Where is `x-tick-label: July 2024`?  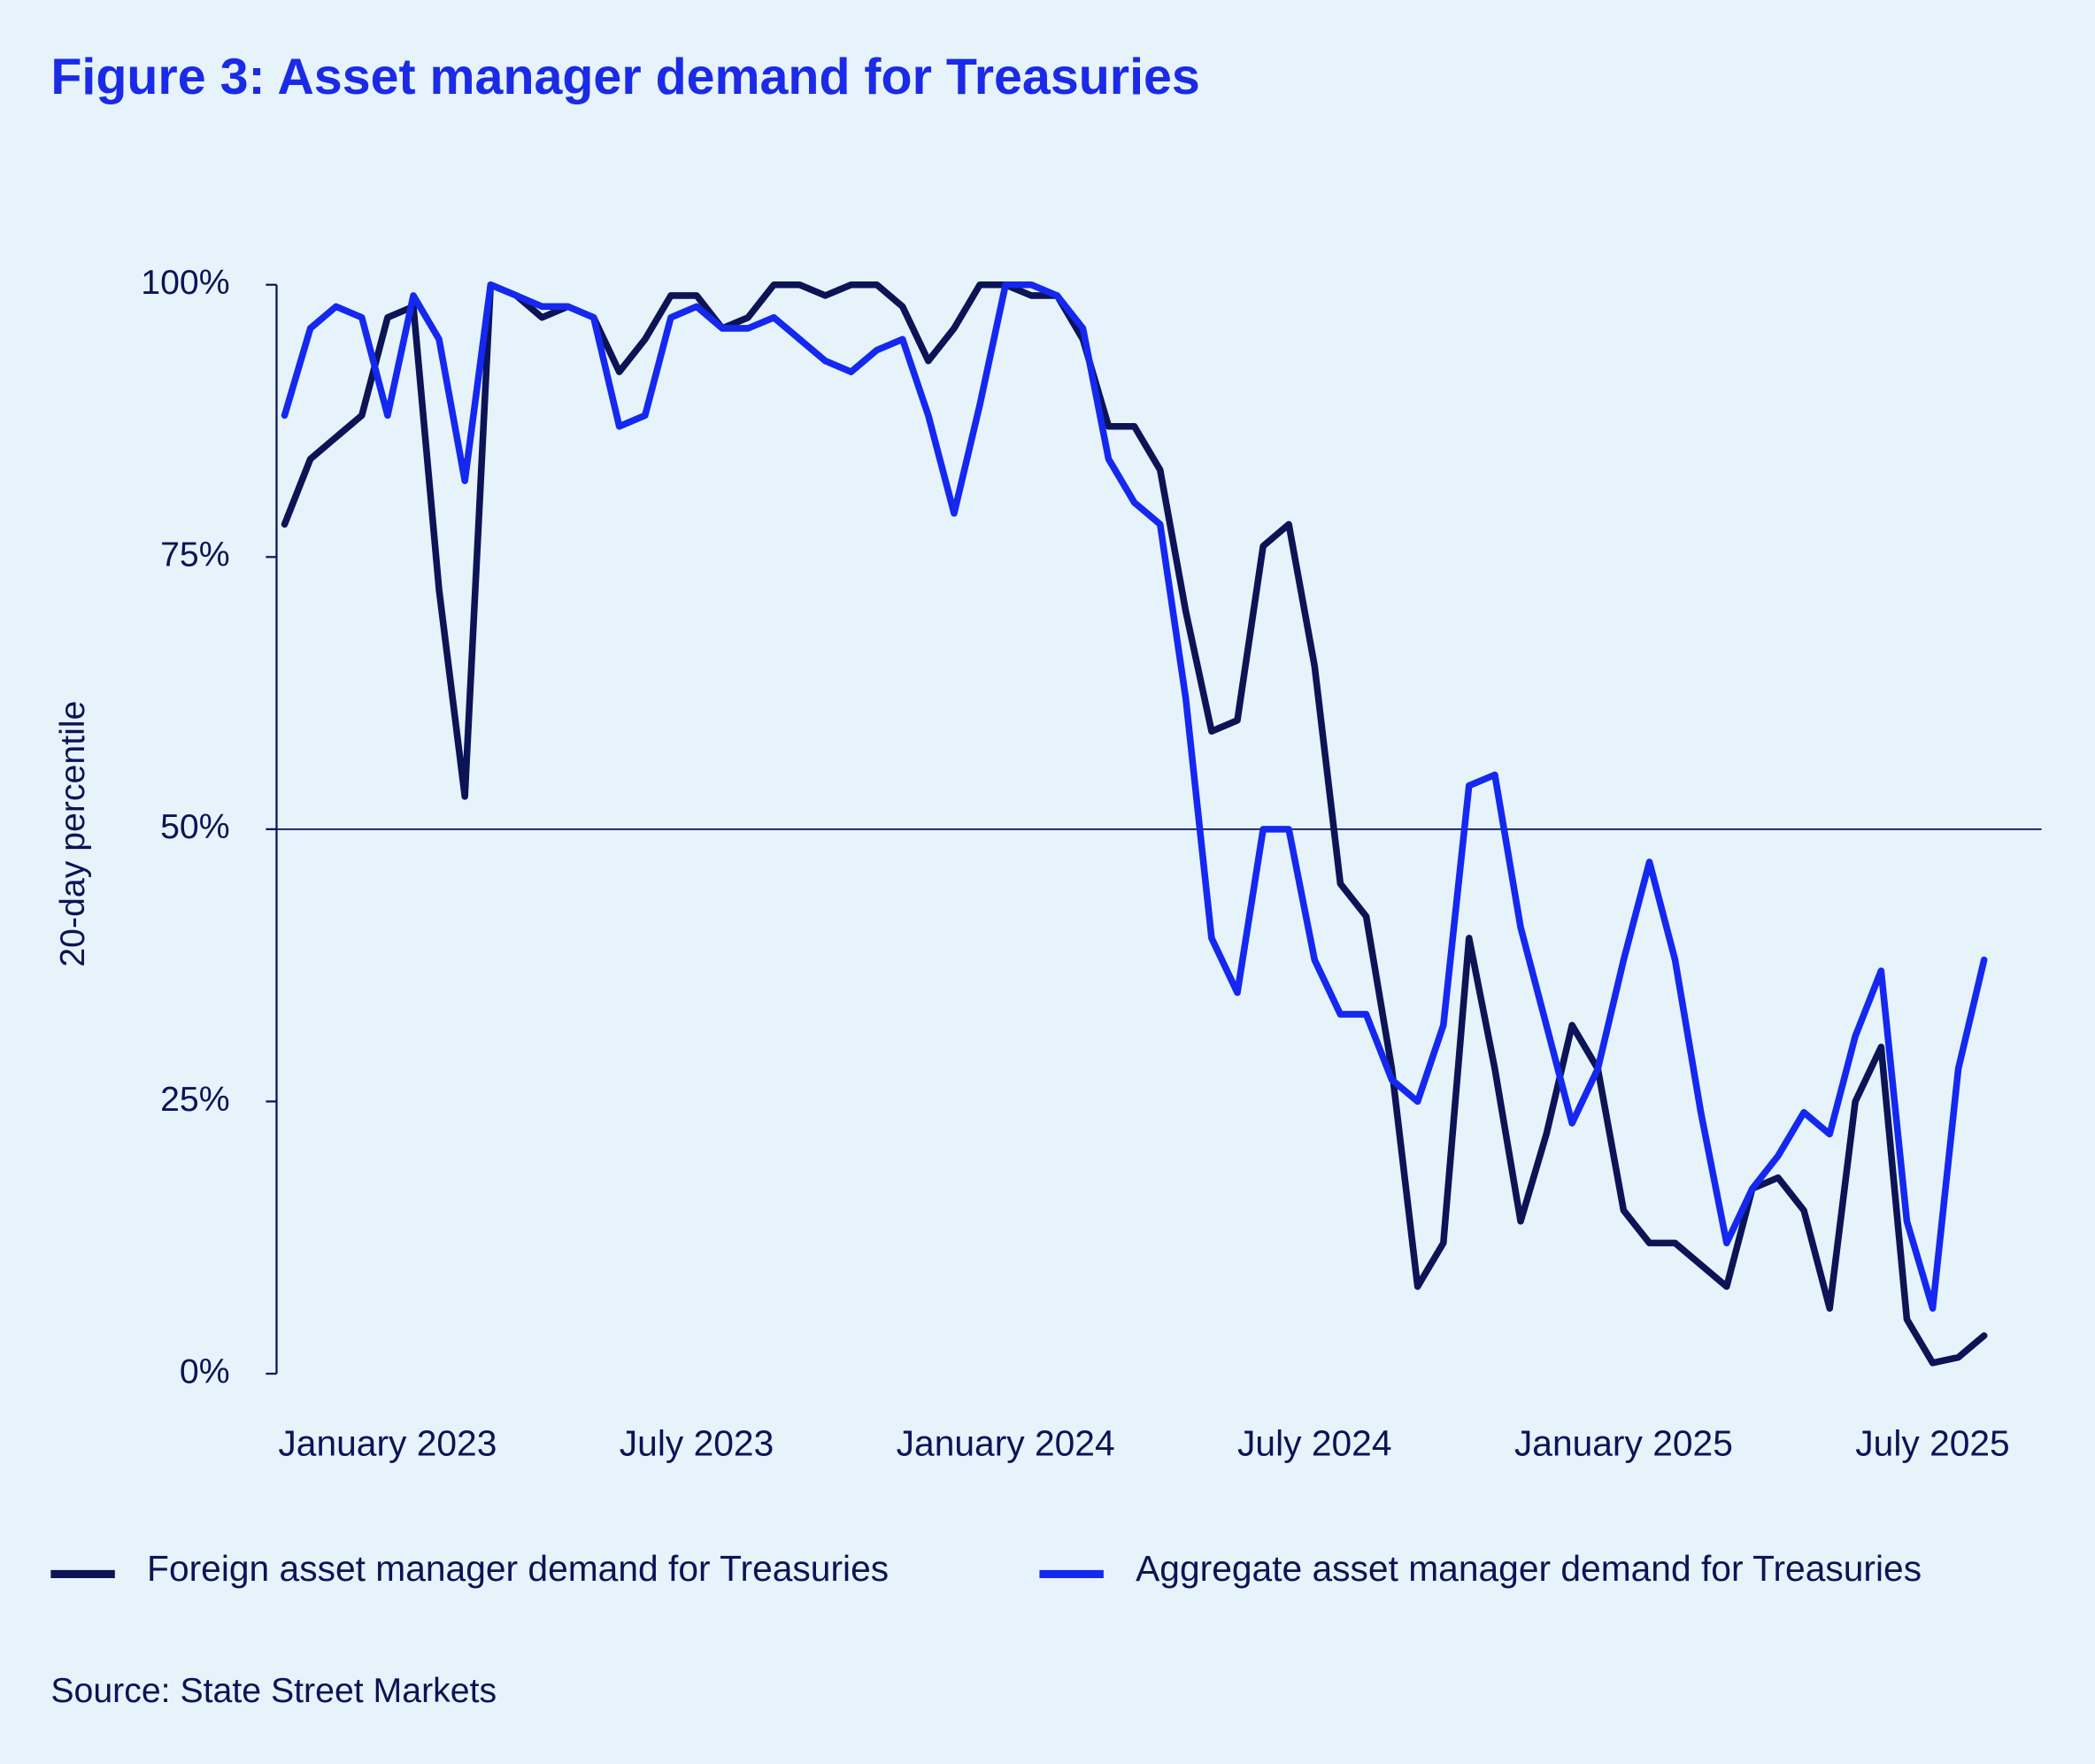 x-tick-label: July 2024 is located at coordinates (1314, 1442).